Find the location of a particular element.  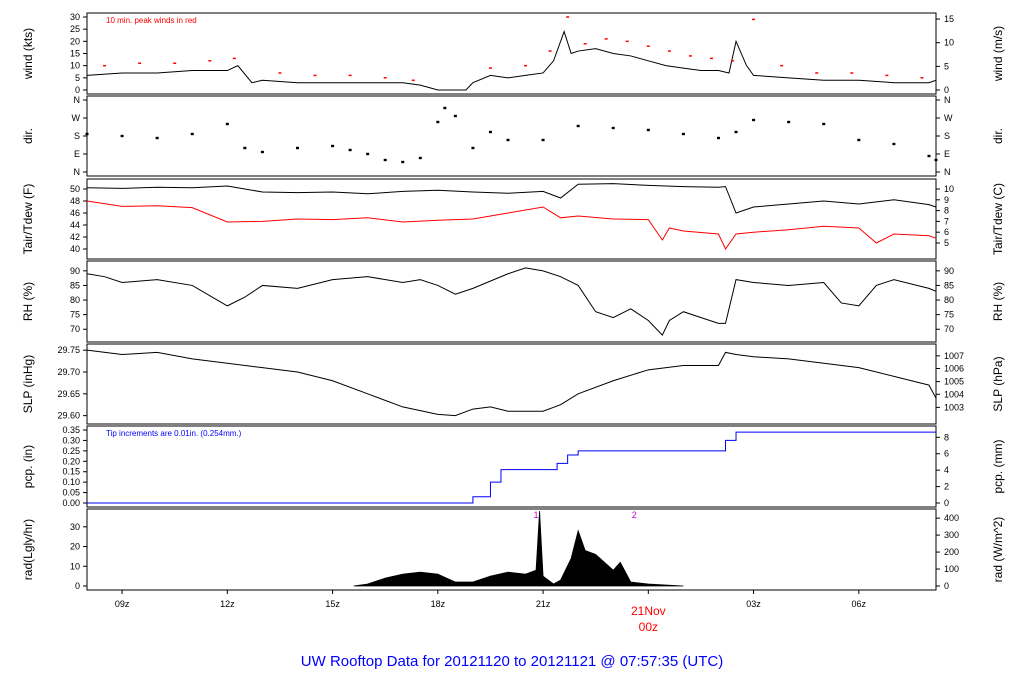

right-tick-label: 85 is located at coordinates (949, 285).